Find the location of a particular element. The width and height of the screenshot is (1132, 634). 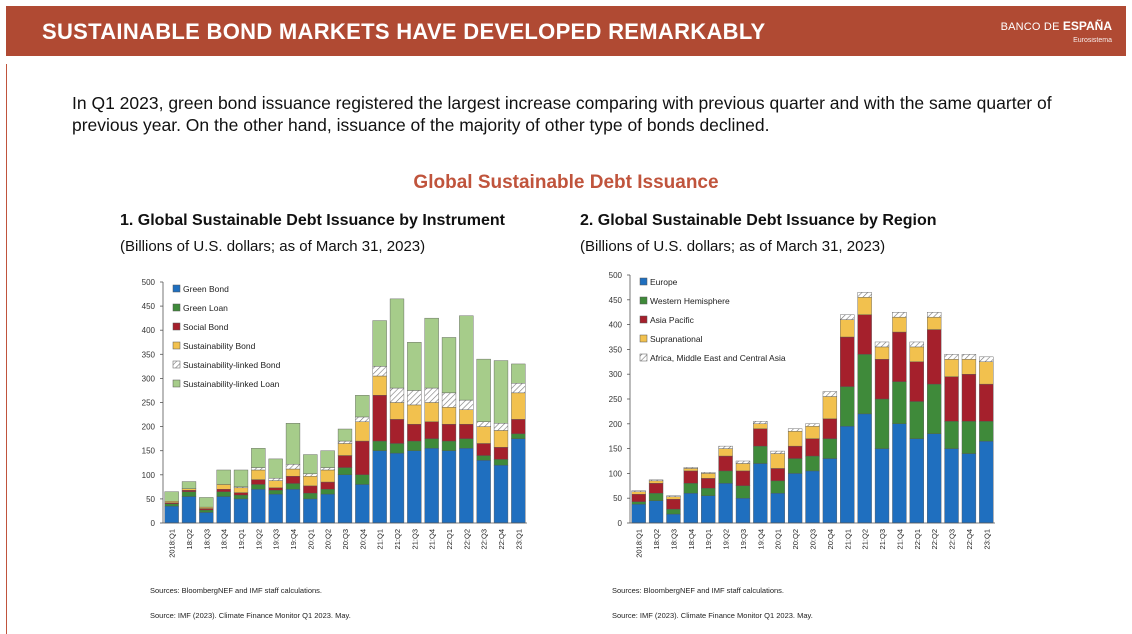

chart1-x-tick-label: 19:Q4 is located at coordinates (293, 539).